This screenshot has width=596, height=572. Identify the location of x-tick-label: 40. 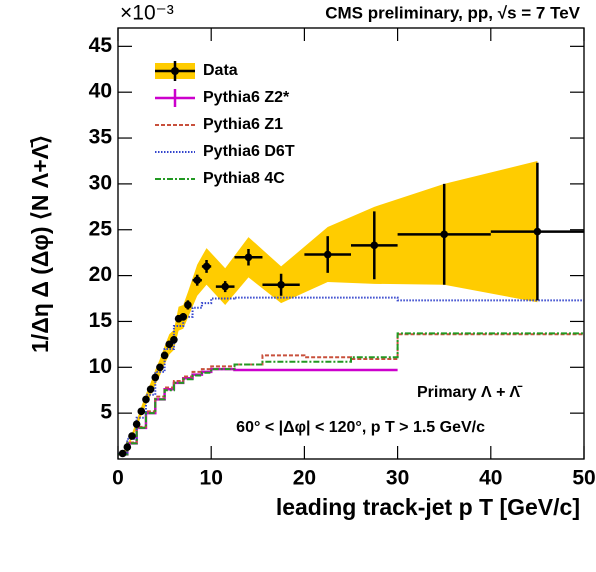
(490, 478).